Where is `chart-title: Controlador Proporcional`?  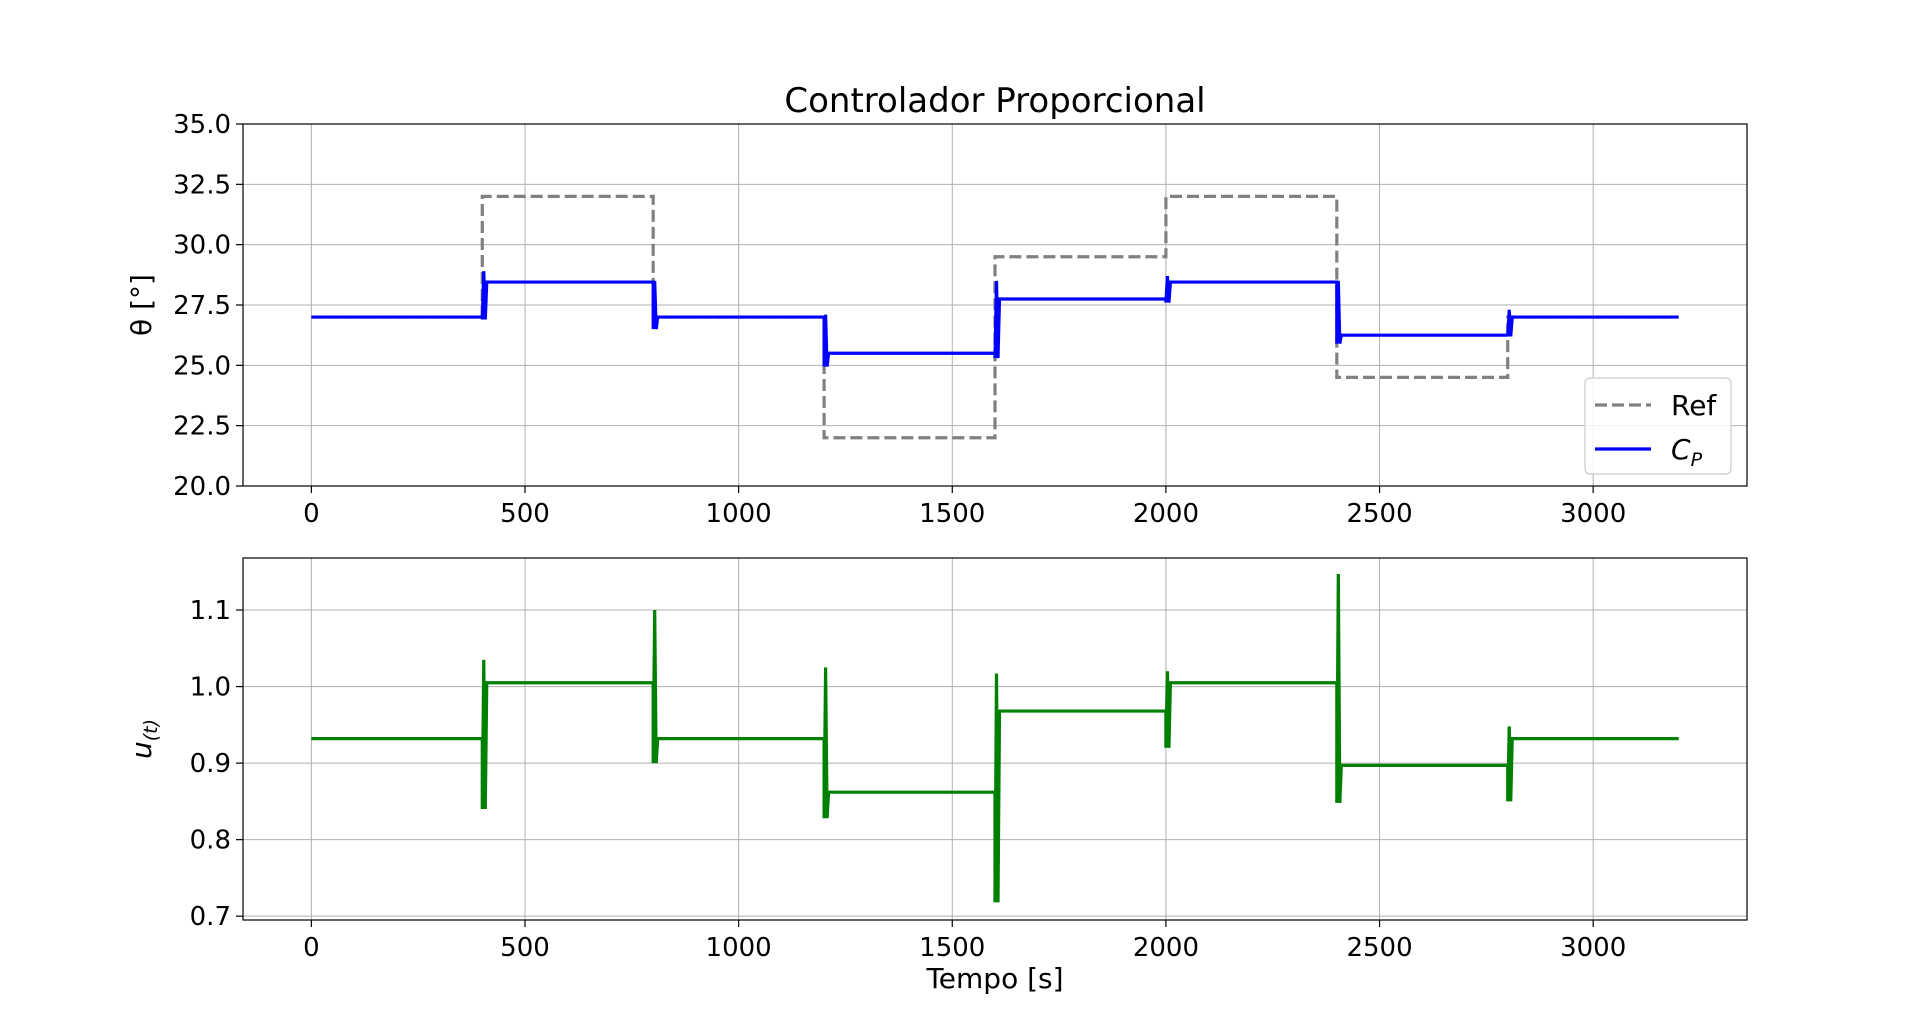
chart-title: Controlador Proporcional is located at coordinates (994, 101).